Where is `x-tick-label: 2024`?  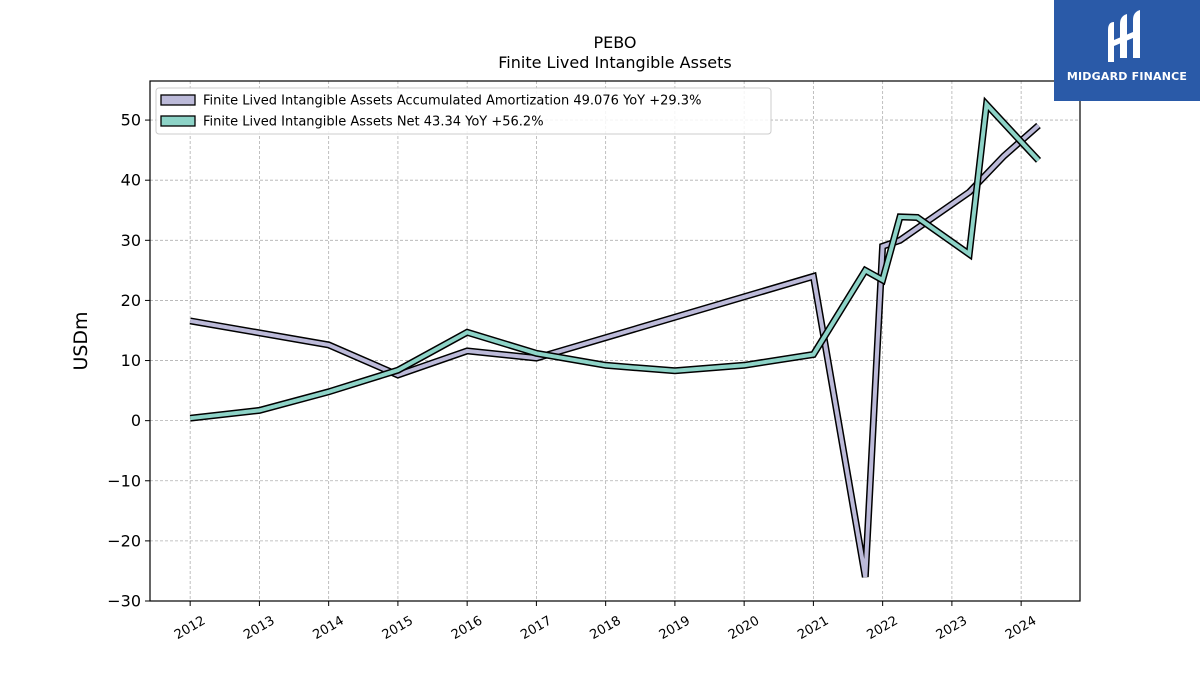 x-tick-label: 2024 is located at coordinates (1021, 628).